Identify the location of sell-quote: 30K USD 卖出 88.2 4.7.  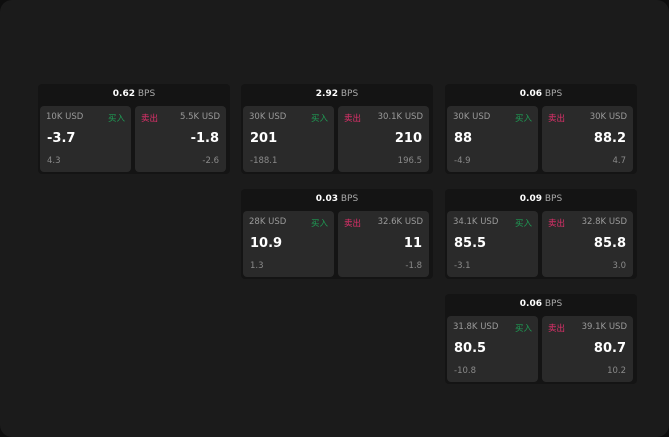
(587, 139).